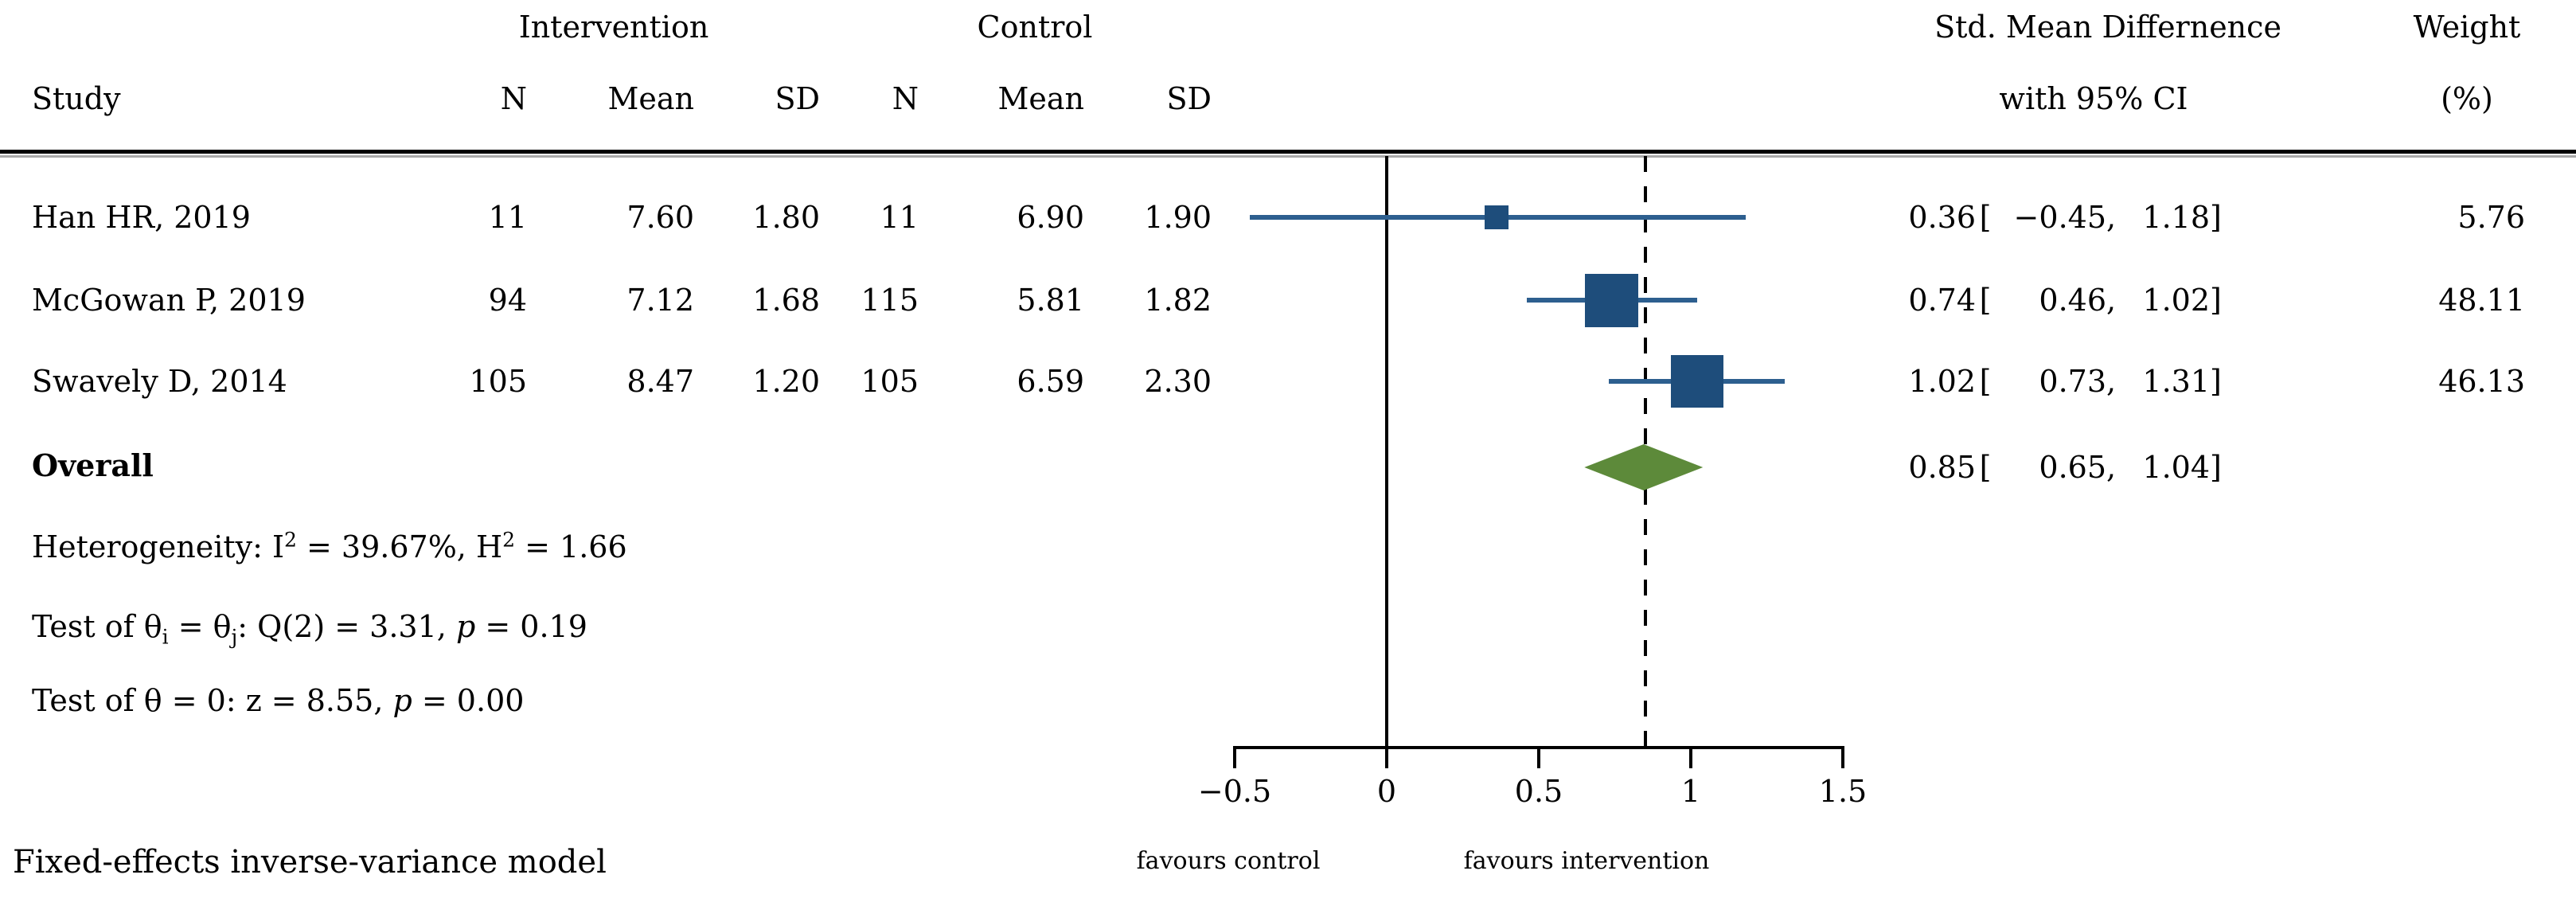 The height and width of the screenshot is (906, 2576). What do you see at coordinates (76, 98) in the screenshot?
I see `header-study: Study` at bounding box center [76, 98].